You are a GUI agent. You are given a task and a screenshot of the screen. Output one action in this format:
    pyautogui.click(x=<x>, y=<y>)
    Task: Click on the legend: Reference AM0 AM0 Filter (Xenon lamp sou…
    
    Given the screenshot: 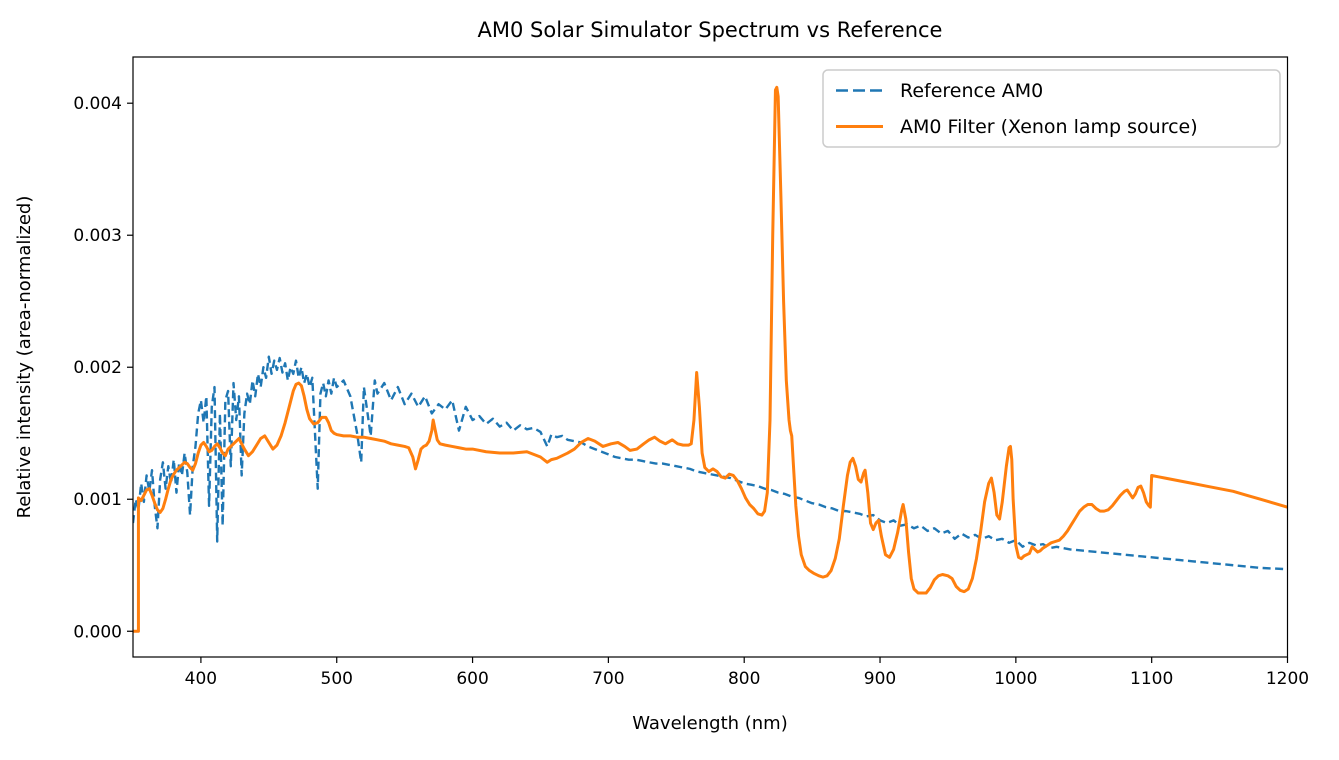 What is the action you would take?
    pyautogui.click(x=1051, y=108)
    